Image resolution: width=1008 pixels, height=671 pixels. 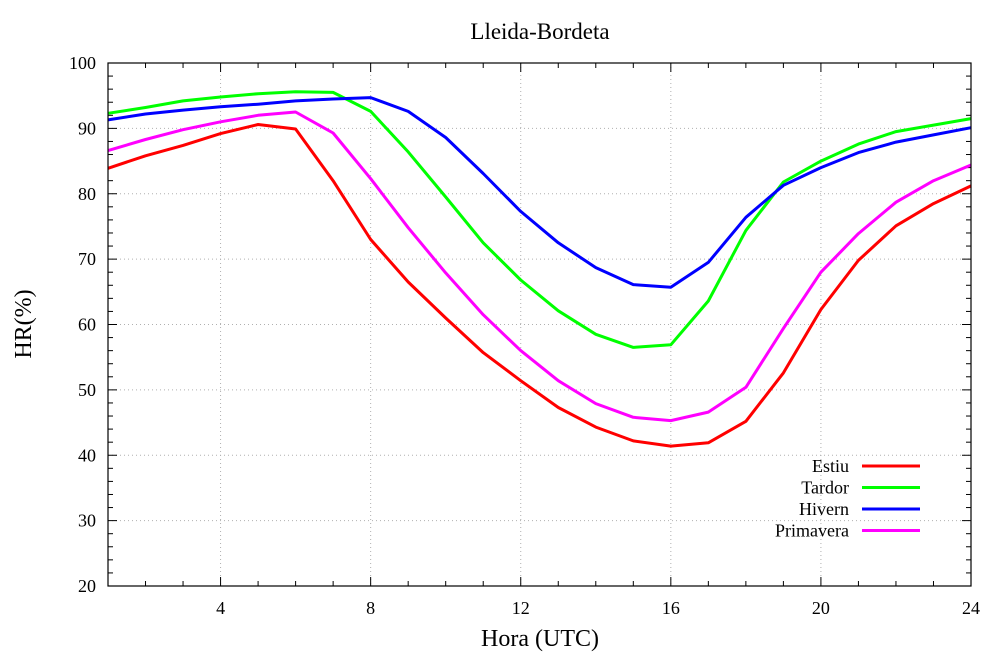 What do you see at coordinates (812, 531) in the screenshot?
I see `legend-label: Primavera` at bounding box center [812, 531].